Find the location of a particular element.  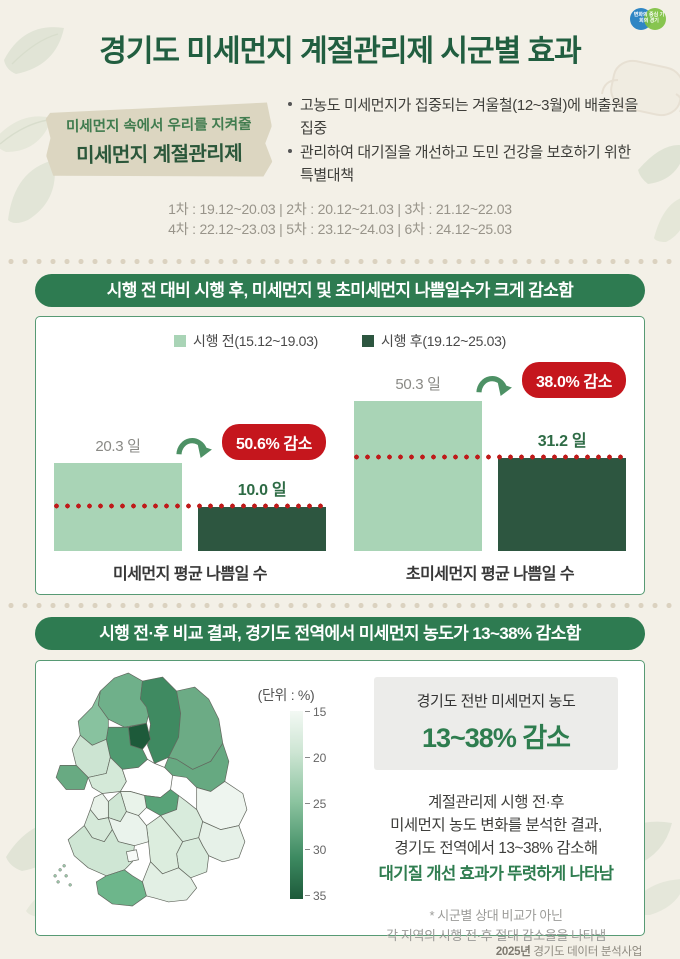

section1-header: 시행 전 대비 시행 후, 미세먼지 및 초미세먼지 나쁨일수가 크게 감소함 is located at coordinates (340, 290).